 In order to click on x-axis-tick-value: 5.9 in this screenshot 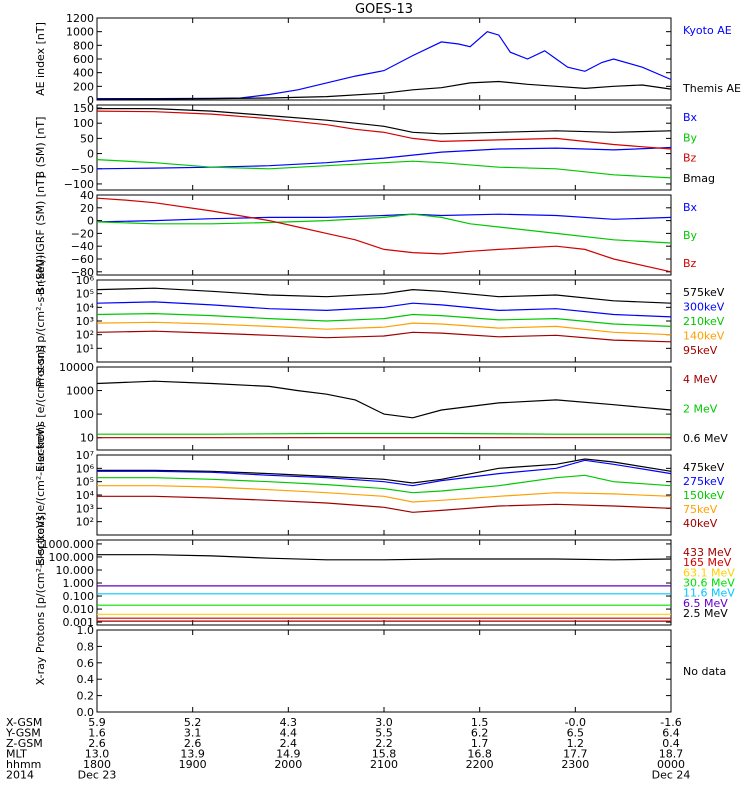, I will do `click(97, 722)`.